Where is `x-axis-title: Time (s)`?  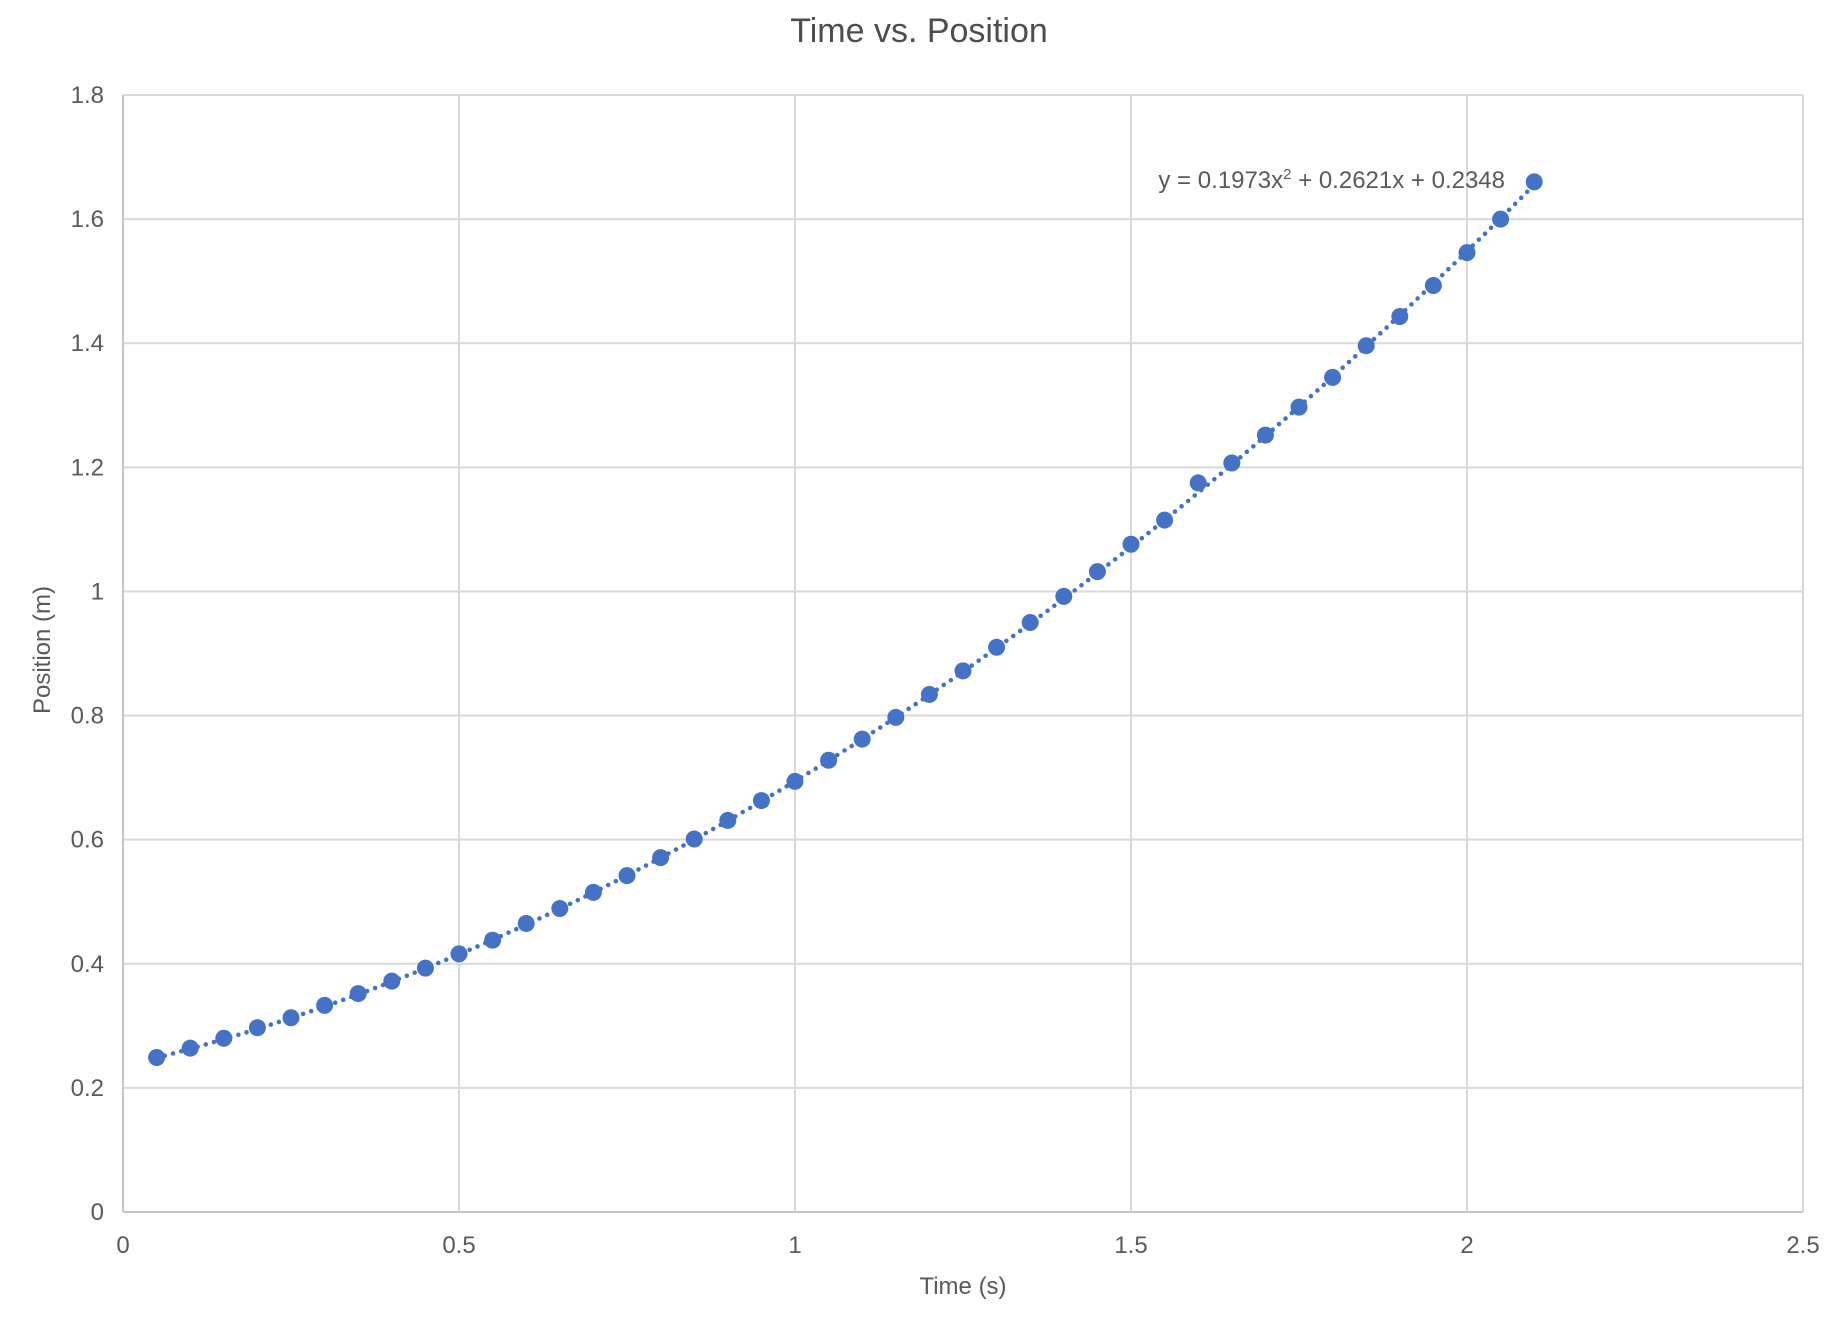 x-axis-title: Time (s) is located at coordinates (963, 1286).